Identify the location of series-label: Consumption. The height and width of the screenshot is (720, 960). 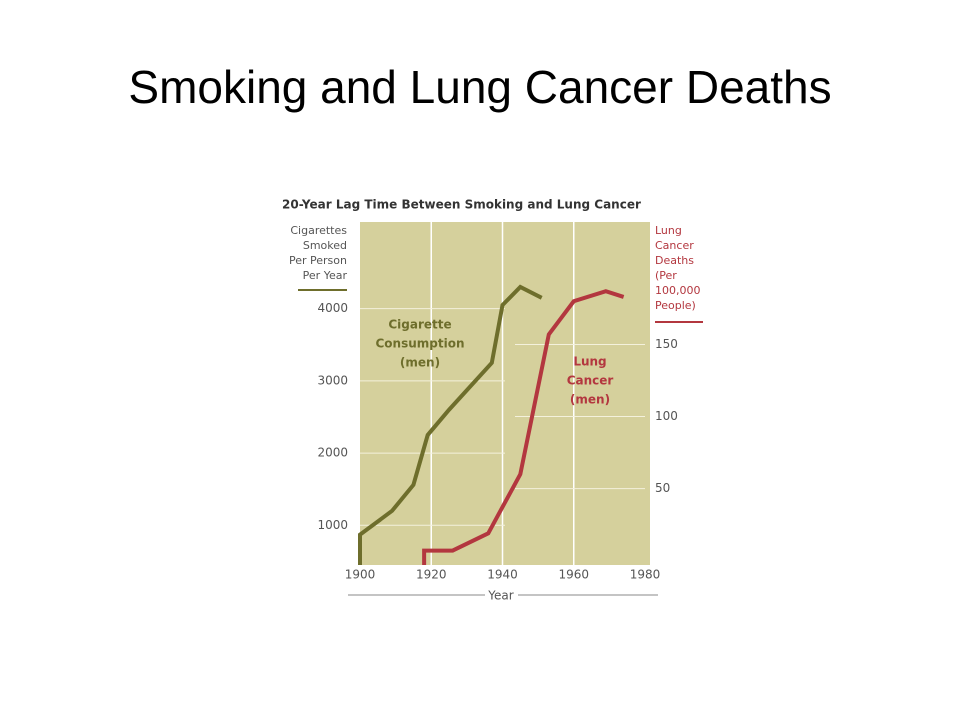
(419, 344).